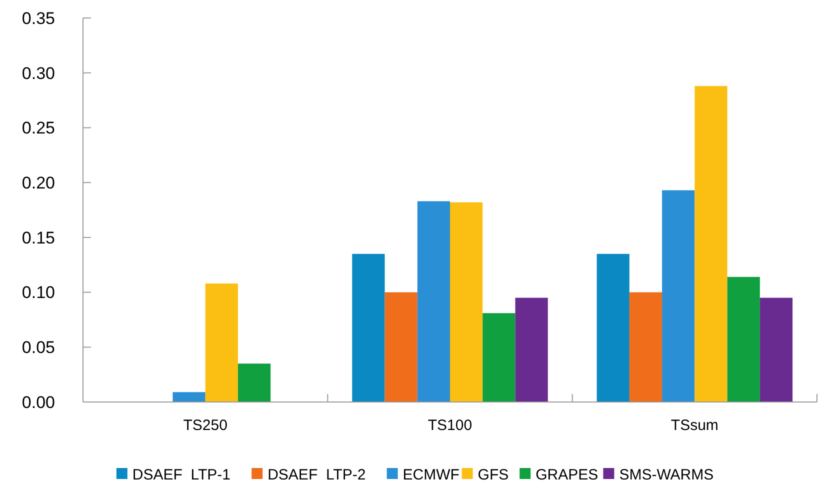 This screenshot has width=829, height=496. I want to click on x-tick-label: TSsum, so click(694, 425).